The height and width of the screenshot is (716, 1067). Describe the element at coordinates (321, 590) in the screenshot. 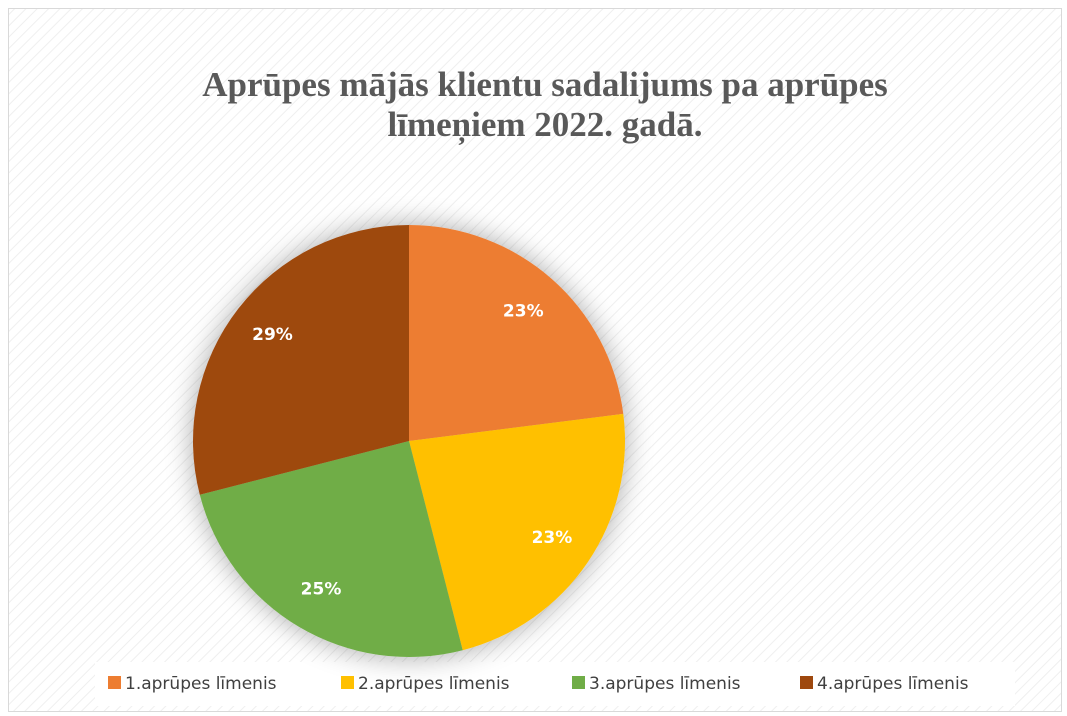

I see `data-label: 25%` at that location.